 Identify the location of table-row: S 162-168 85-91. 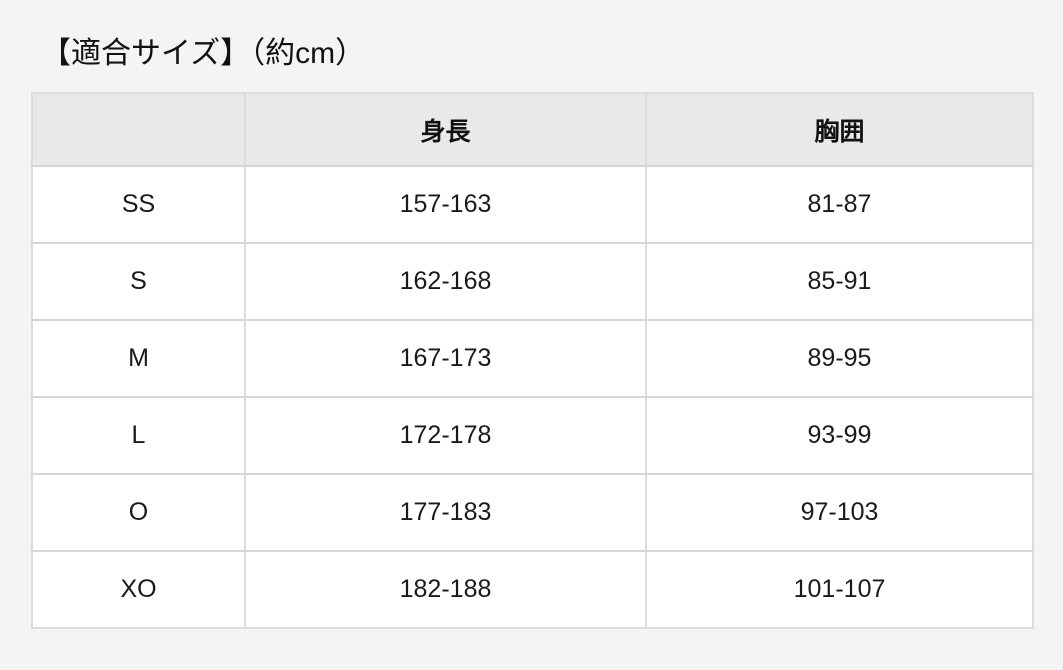
(532, 282).